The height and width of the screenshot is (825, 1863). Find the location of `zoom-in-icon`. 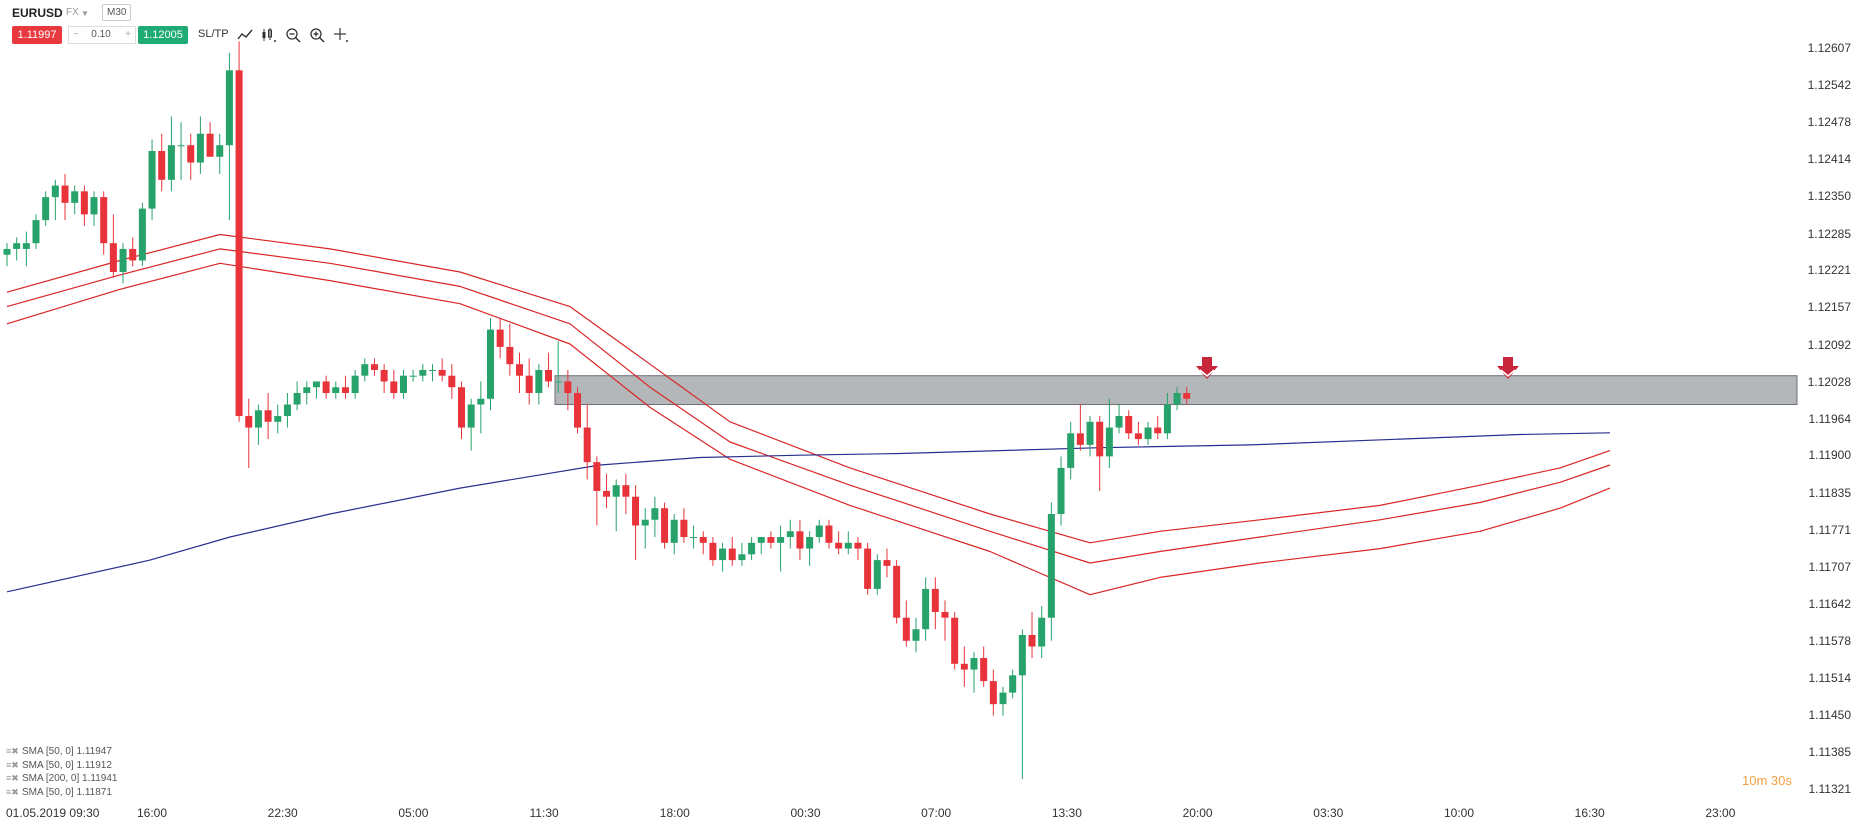

zoom-in-icon is located at coordinates (317, 35).